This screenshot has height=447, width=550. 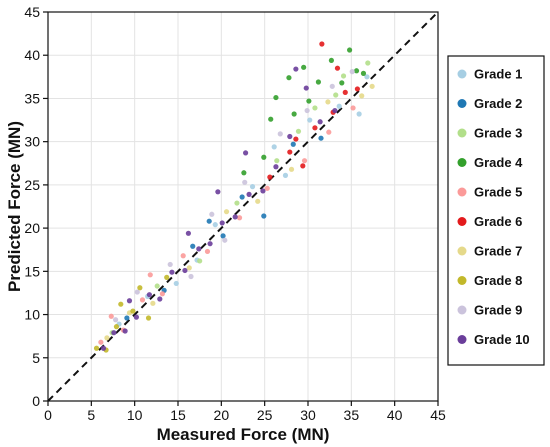 I want to click on y-tick-label: 25, so click(x=32, y=185).